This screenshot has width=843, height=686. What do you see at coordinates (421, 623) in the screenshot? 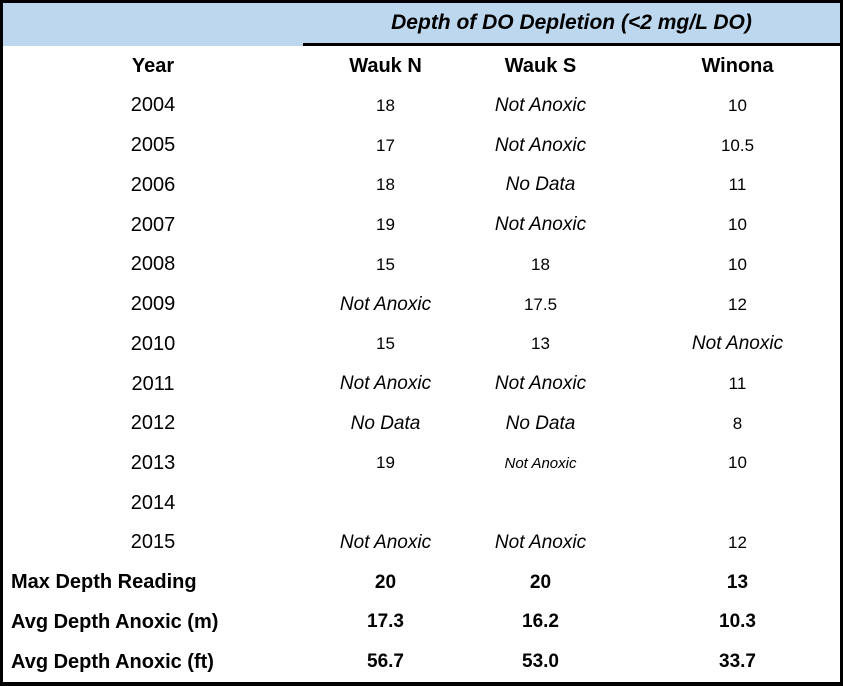
I see `table-row: Avg Depth Anoxic (m) 17.3 16.2 10.3` at bounding box center [421, 623].